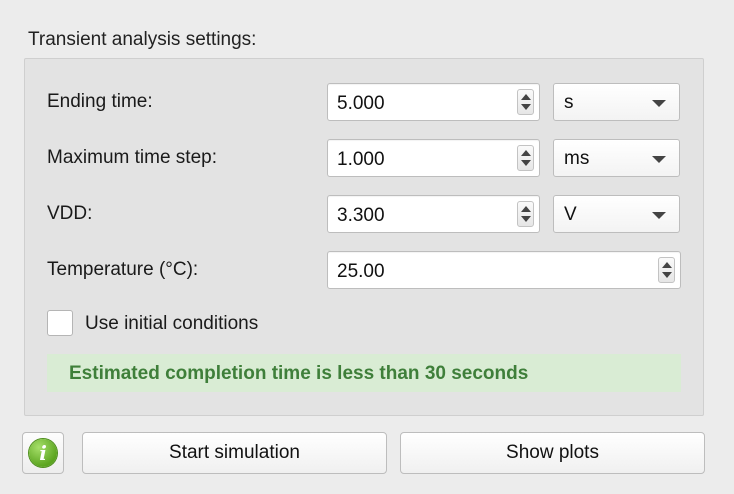 Image resolution: width=734 pixels, height=494 pixels. I want to click on max-step-value: 1.000, so click(361, 159).